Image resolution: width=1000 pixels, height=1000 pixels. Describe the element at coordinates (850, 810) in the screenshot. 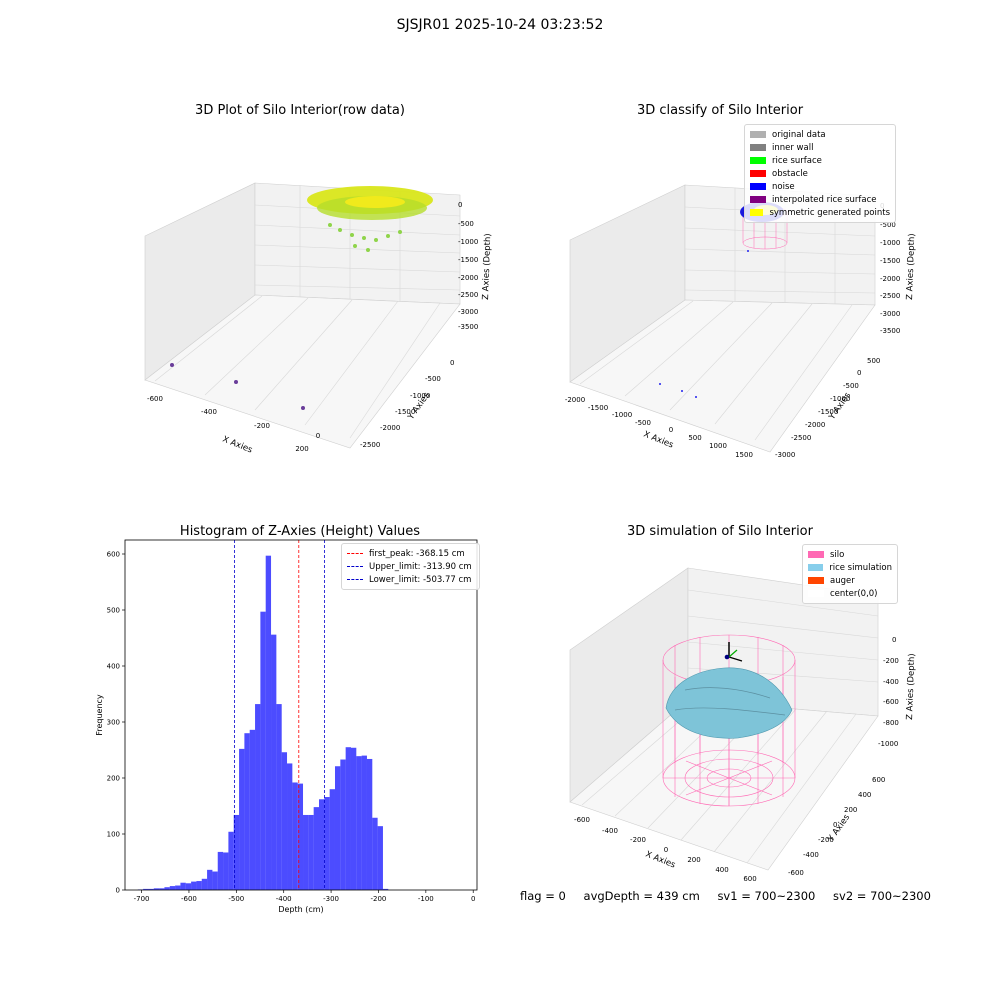

I see `sim-ytick: 200` at that location.